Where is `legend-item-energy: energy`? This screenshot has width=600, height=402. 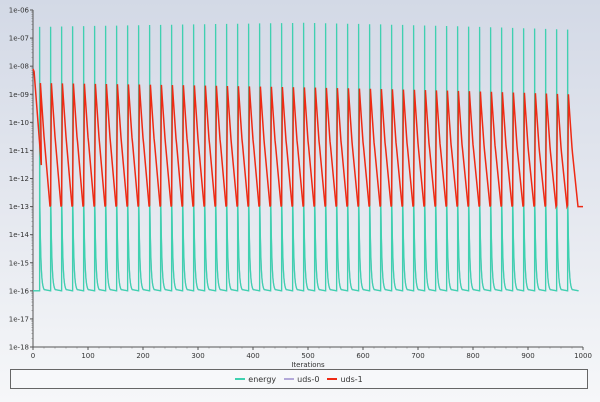
legend-item-energy: energy is located at coordinates (255, 379).